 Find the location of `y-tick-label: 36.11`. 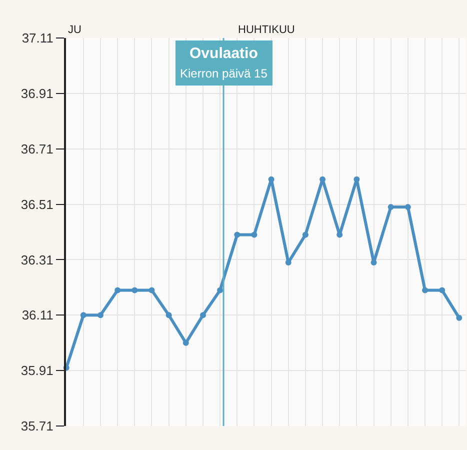

y-tick-label: 36.11 is located at coordinates (38, 315).